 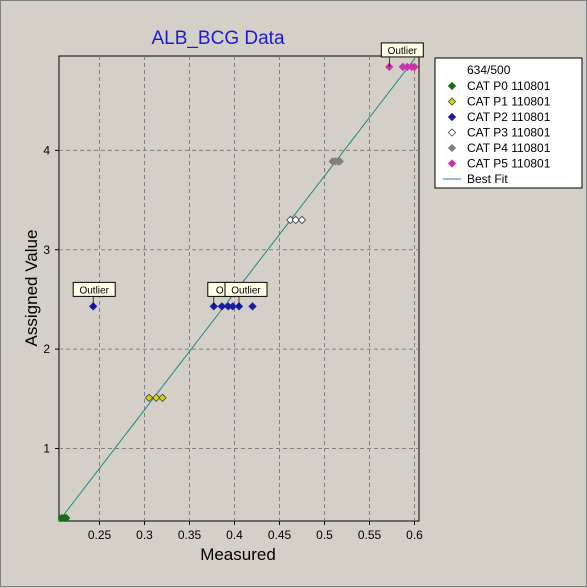 I want to click on legend-entry-label: CAT P2 110801, so click(x=509, y=117).